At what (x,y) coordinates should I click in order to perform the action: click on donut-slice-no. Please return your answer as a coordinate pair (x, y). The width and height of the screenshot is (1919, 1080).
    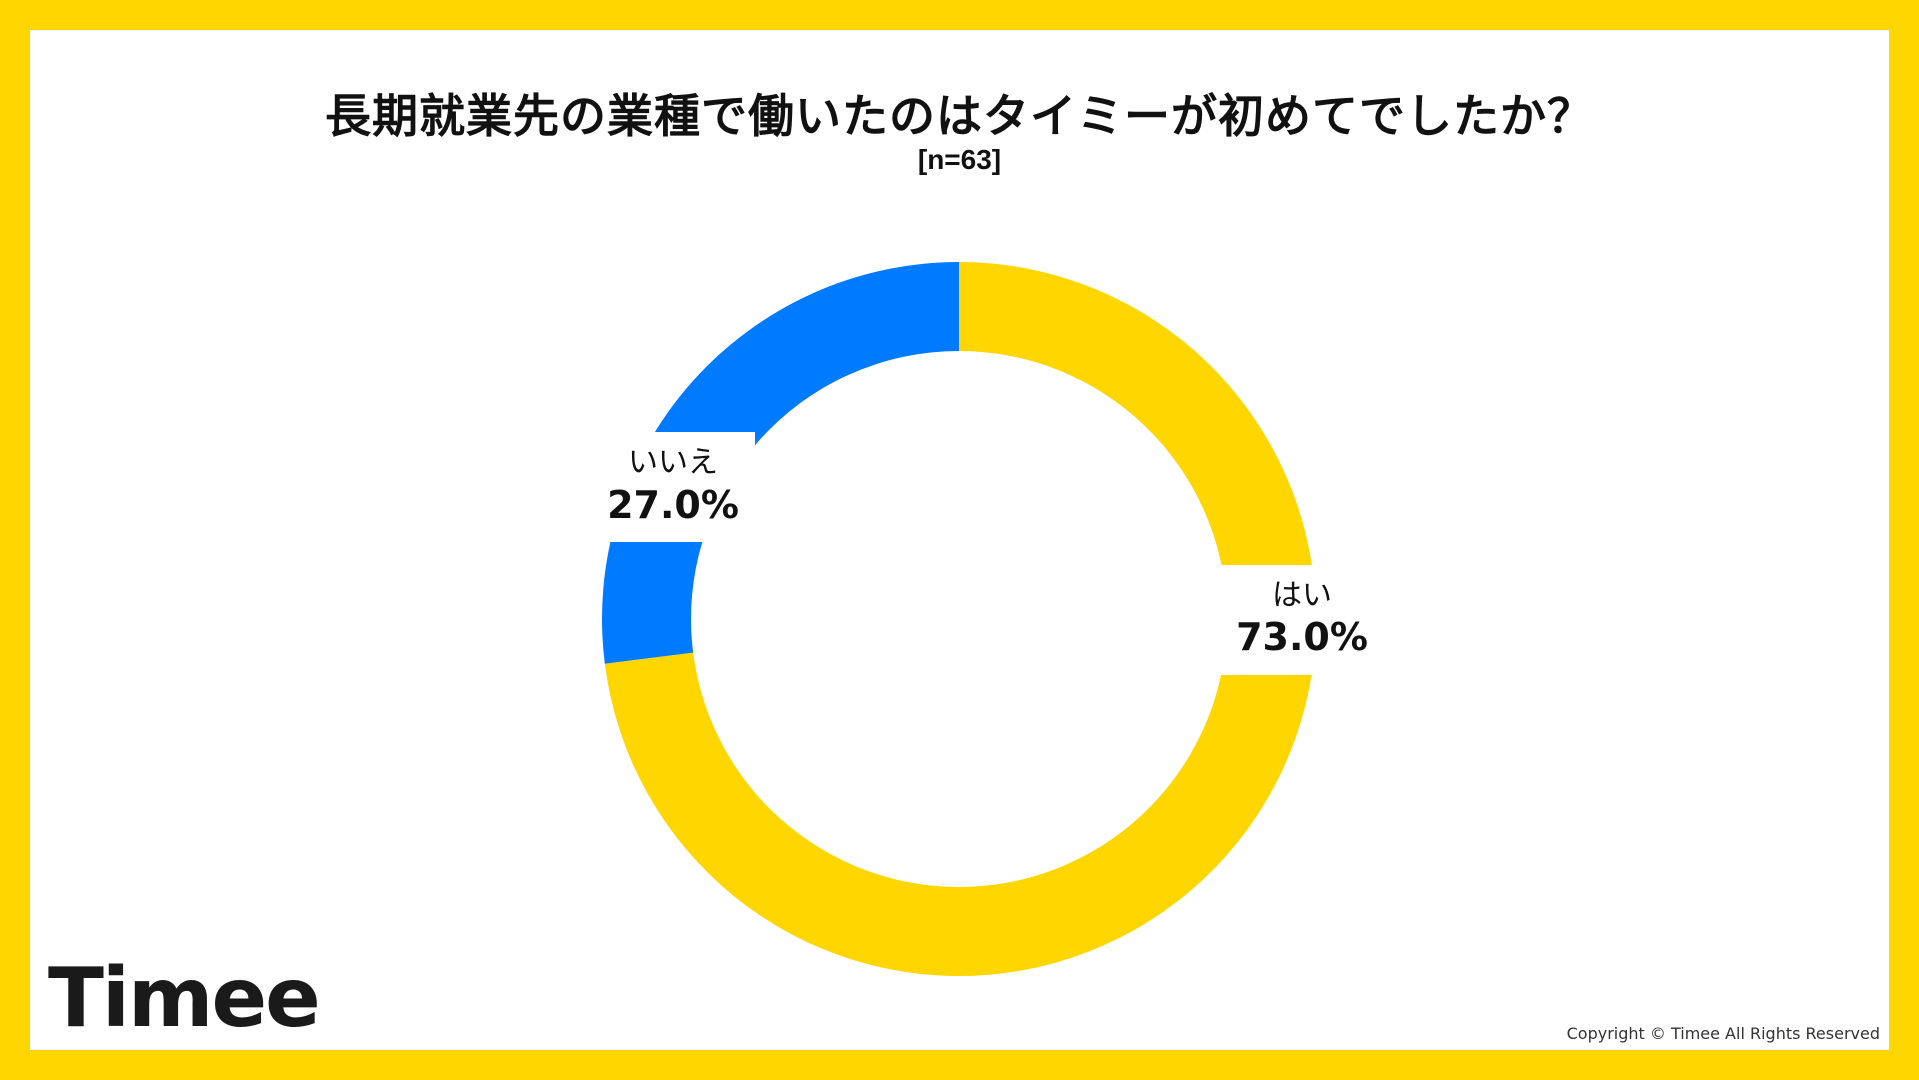
    Looking at the image, I should click on (780, 463).